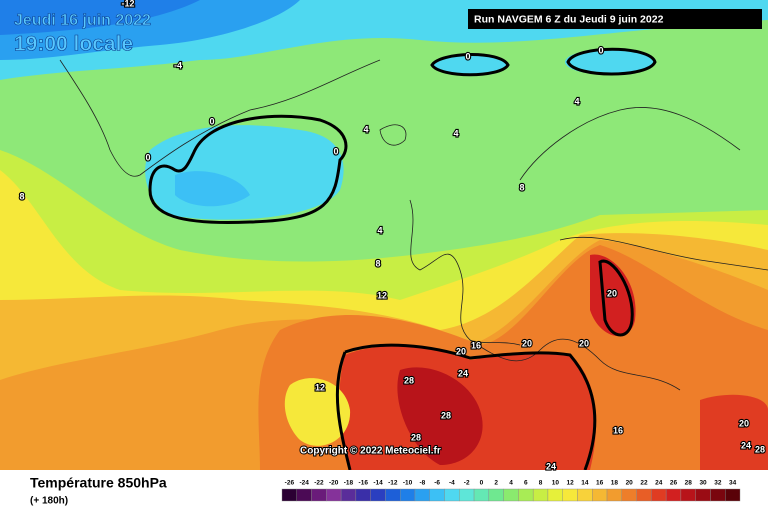 The width and height of the screenshot is (768, 512). I want to click on legend-label: 12, so click(570, 483).